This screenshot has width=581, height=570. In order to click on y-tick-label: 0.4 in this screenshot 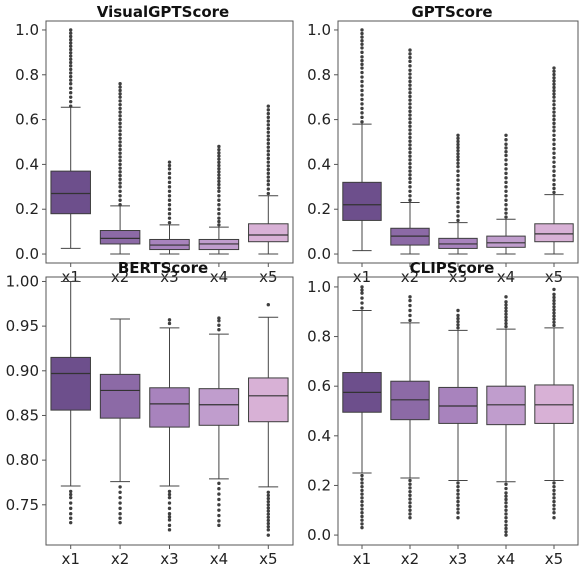, I will do `click(319, 436)`.